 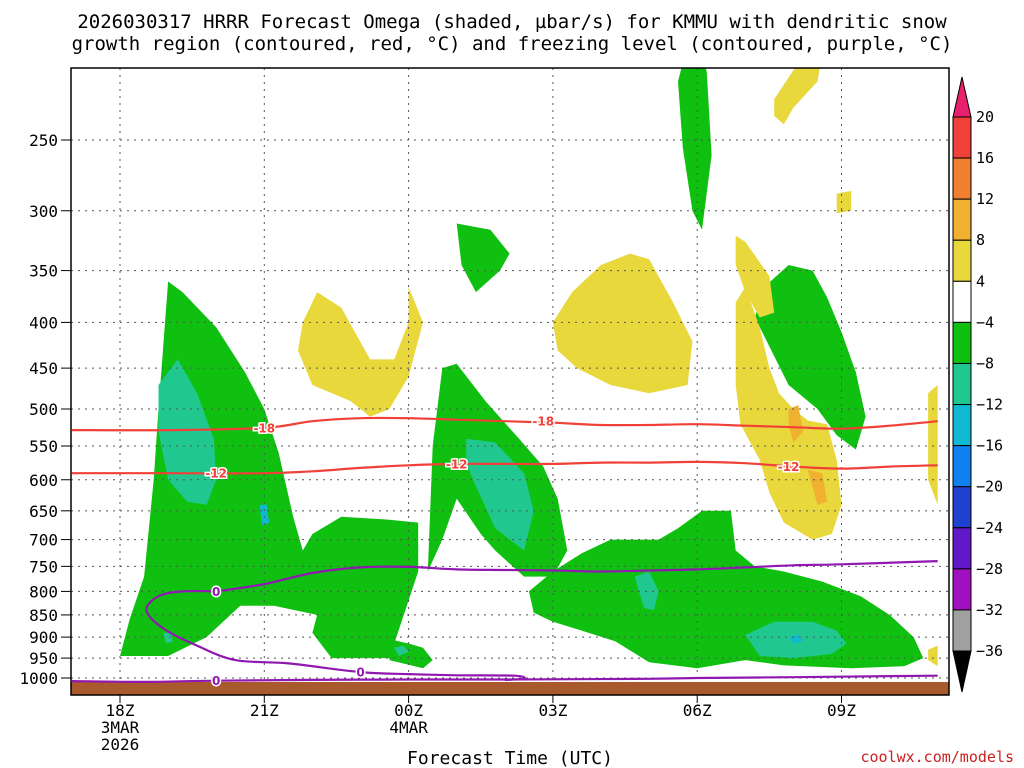 I want to click on contour-label-0-1: -18, so click(x=543, y=422).